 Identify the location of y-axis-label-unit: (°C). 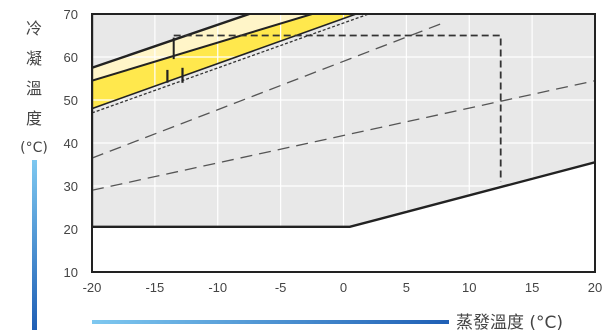
(34, 148).